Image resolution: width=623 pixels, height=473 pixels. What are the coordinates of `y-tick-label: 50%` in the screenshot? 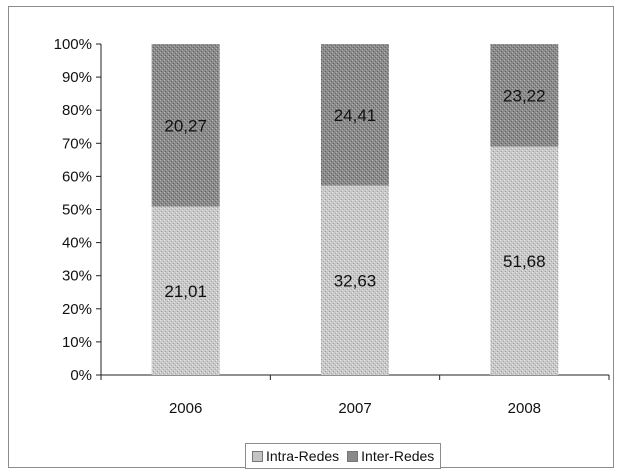 It's located at (77, 210).